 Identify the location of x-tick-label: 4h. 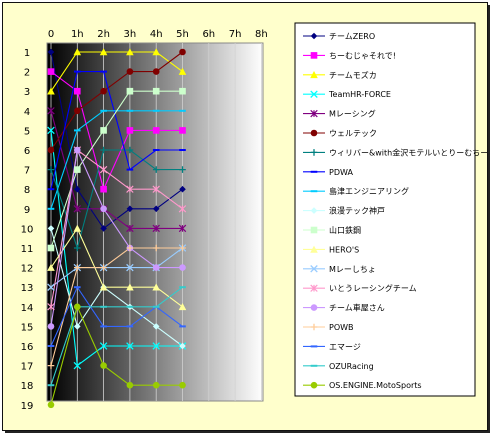
(156, 34).